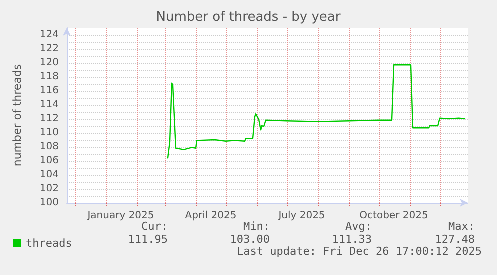 The image size is (497, 275). Describe the element at coordinates (49, 105) in the screenshot. I see `y-tick-label: 114` at that location.